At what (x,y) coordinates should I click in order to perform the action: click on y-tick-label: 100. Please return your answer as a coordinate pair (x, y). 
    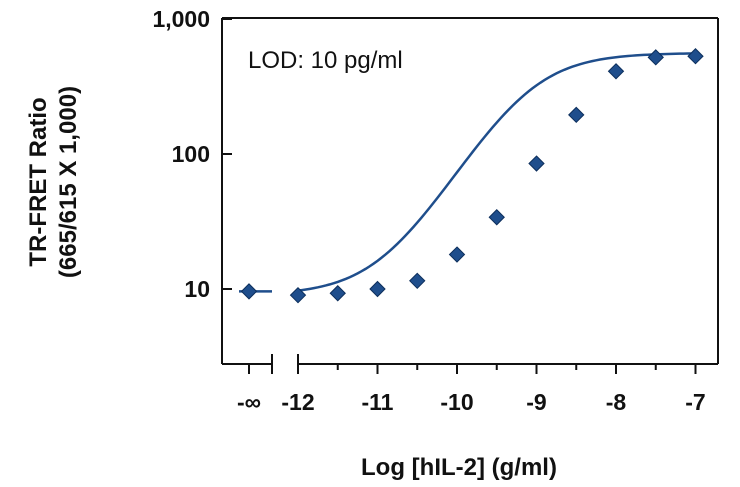
    Looking at the image, I should click on (191, 154).